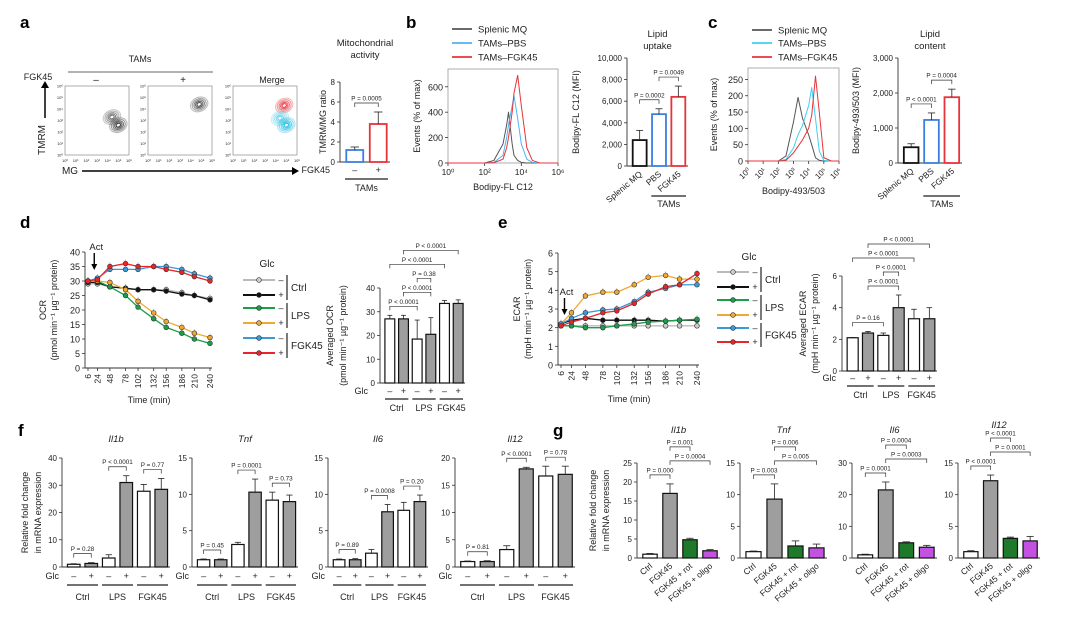 This screenshot has width=1080, height=620. What do you see at coordinates (649, 95) in the screenshot?
I see `p-value-label: P = 0.0002` at bounding box center [649, 95].